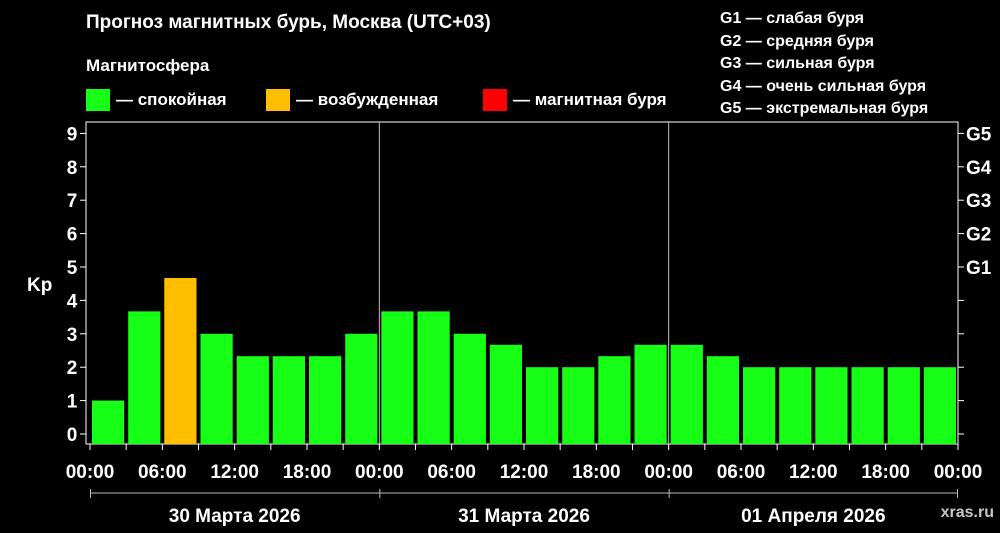  Describe the element at coordinates (72, 301) in the screenshot. I see `y-tick-label: 4` at that location.